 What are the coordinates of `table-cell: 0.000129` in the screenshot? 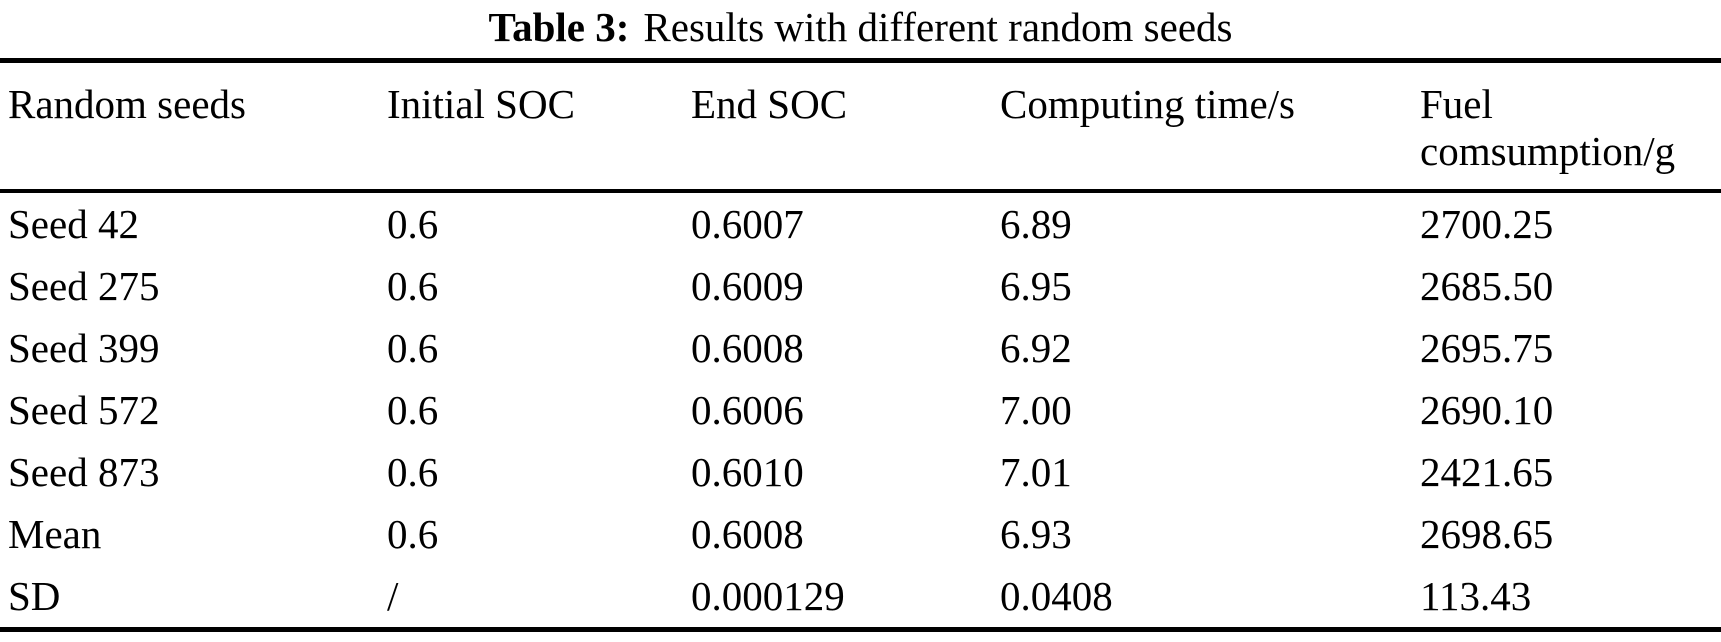 It's located at (768, 596).